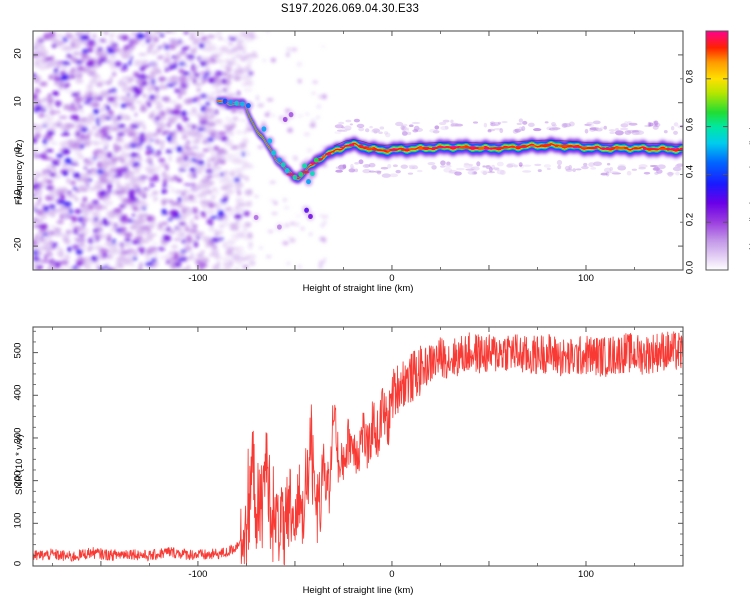  I want to click on colorbar-tick-0.8: 0.8, so click(690, 76).